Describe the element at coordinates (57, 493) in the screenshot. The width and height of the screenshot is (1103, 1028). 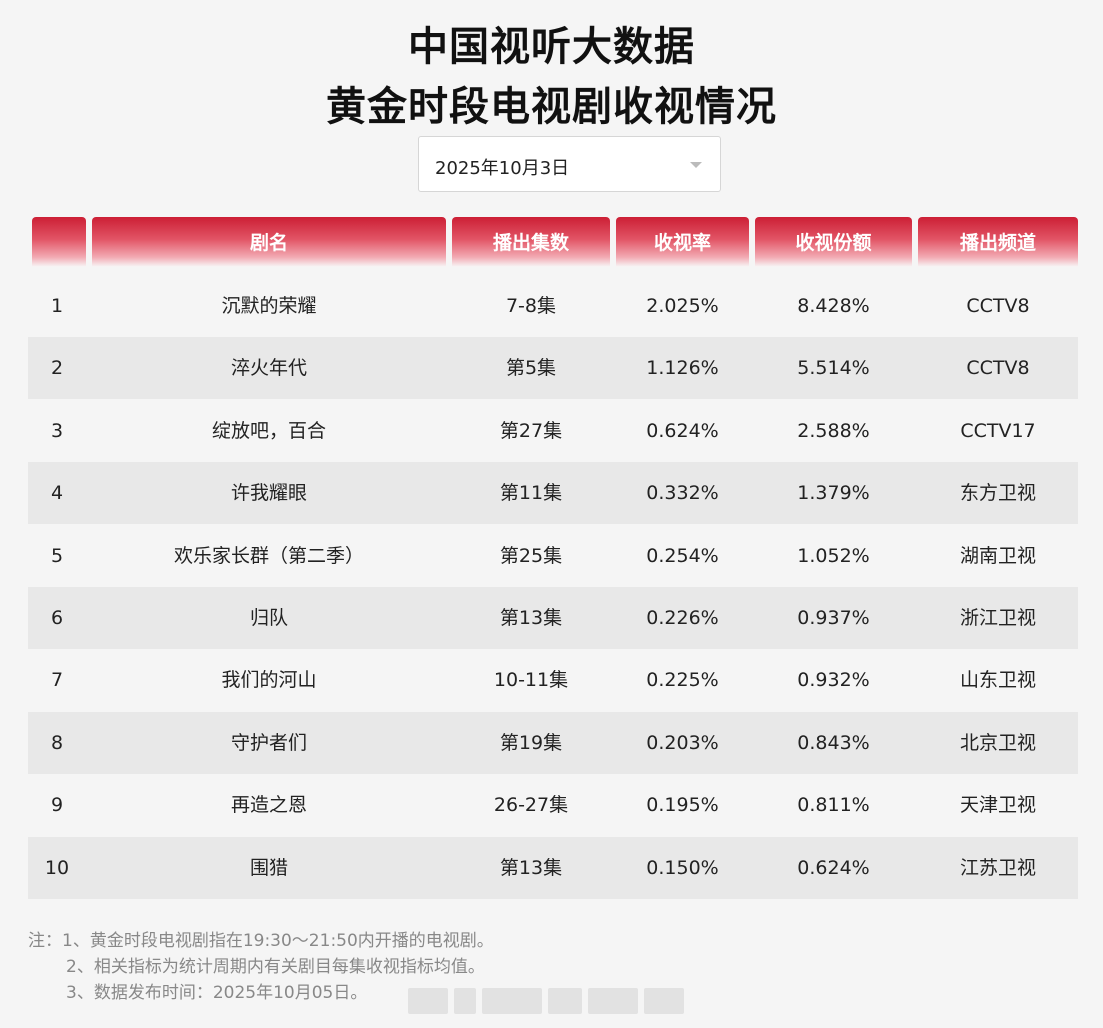
I see `cell-rank: 4` at that location.